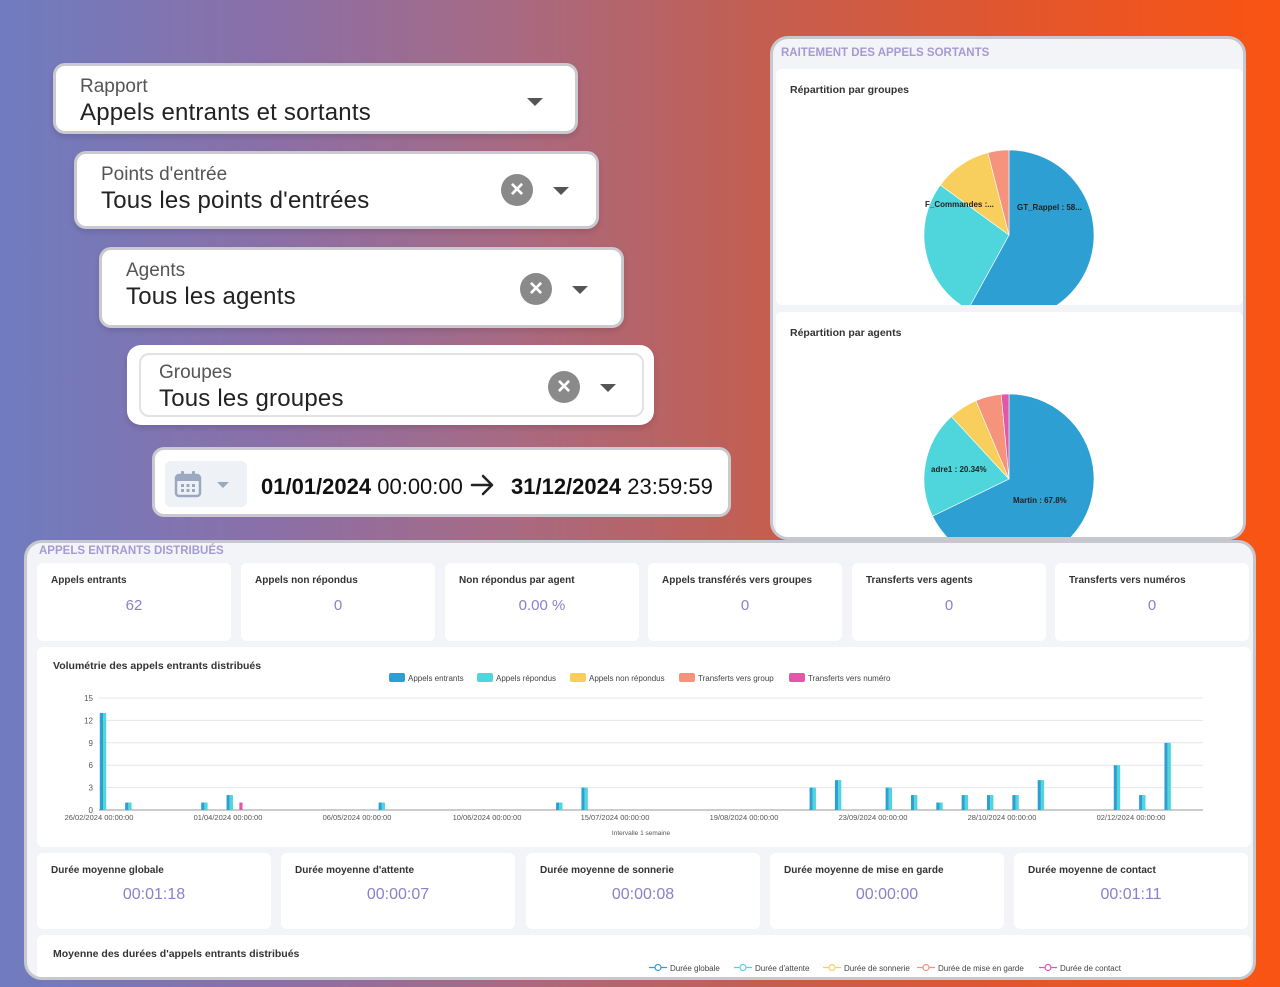 The image size is (1280, 987). What do you see at coordinates (1031, 227) in the screenshot?
I see `pie-slice-gt-rappel` at bounding box center [1031, 227].